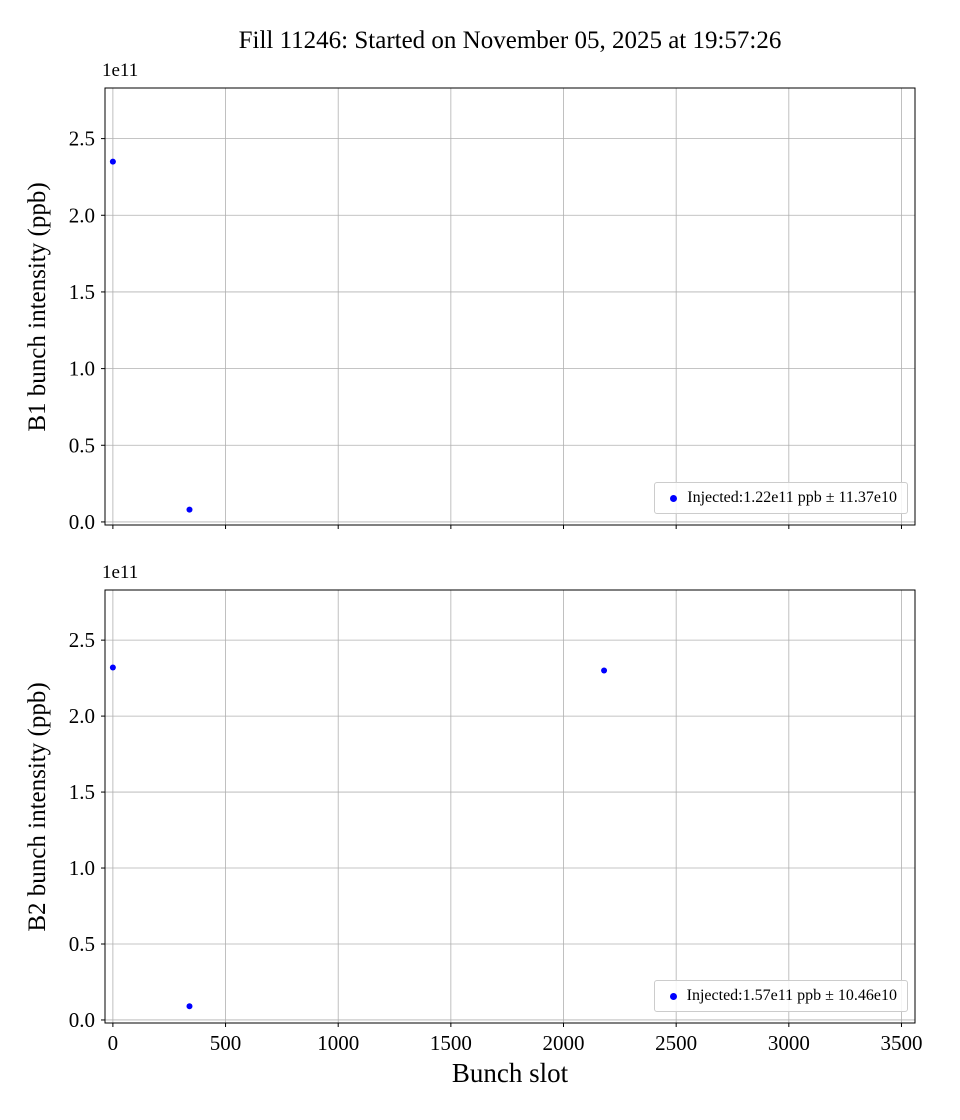 This screenshot has height=1120, width=960. What do you see at coordinates (789, 1043) in the screenshot?
I see `svg-text: 3000` at bounding box center [789, 1043].